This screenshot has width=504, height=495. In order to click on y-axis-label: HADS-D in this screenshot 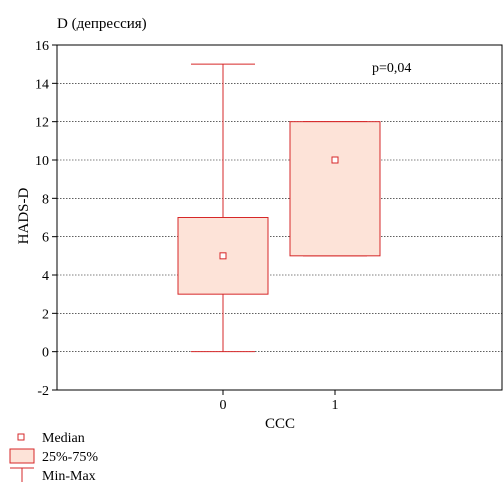, I will do `click(24, 216)`.